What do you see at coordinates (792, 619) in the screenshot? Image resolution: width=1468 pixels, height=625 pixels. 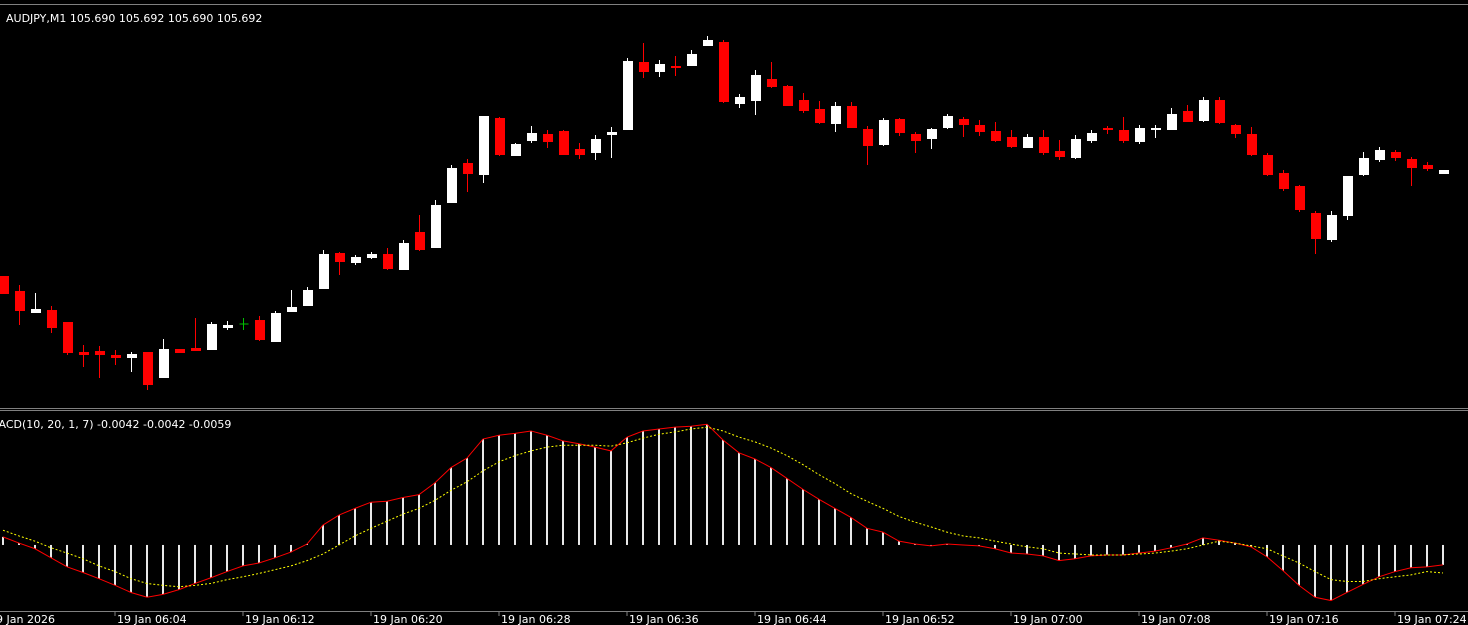 I see `x-tick-label: 19 Jan 06:44` at bounding box center [792, 619].